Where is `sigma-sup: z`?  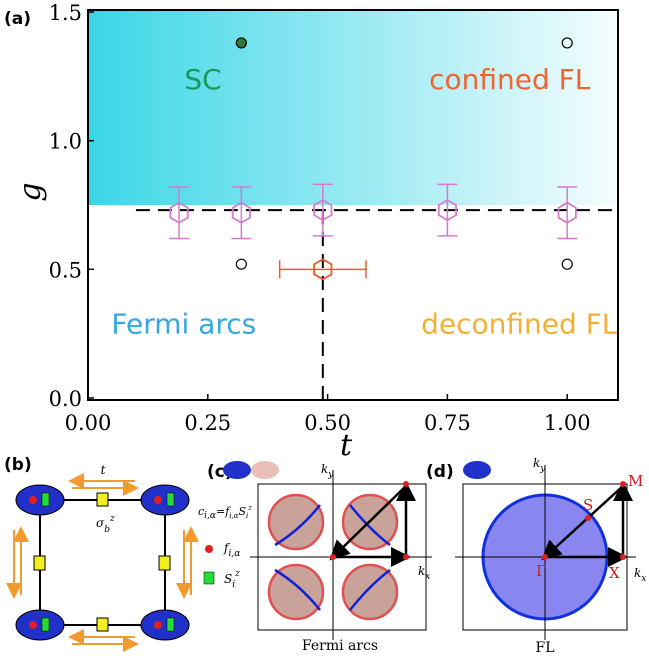 sigma-sup: z is located at coordinates (112, 519).